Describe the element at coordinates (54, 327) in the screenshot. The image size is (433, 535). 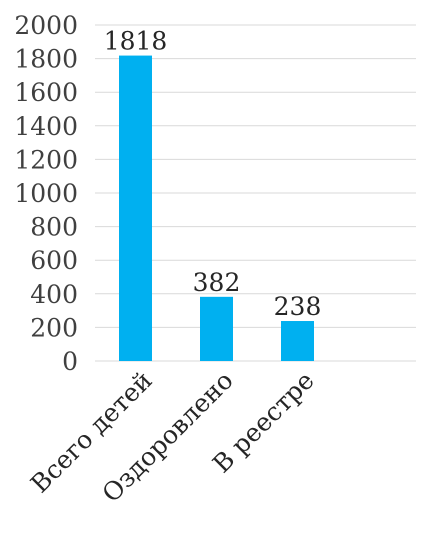
I see `y-tick-label: 200` at that location.